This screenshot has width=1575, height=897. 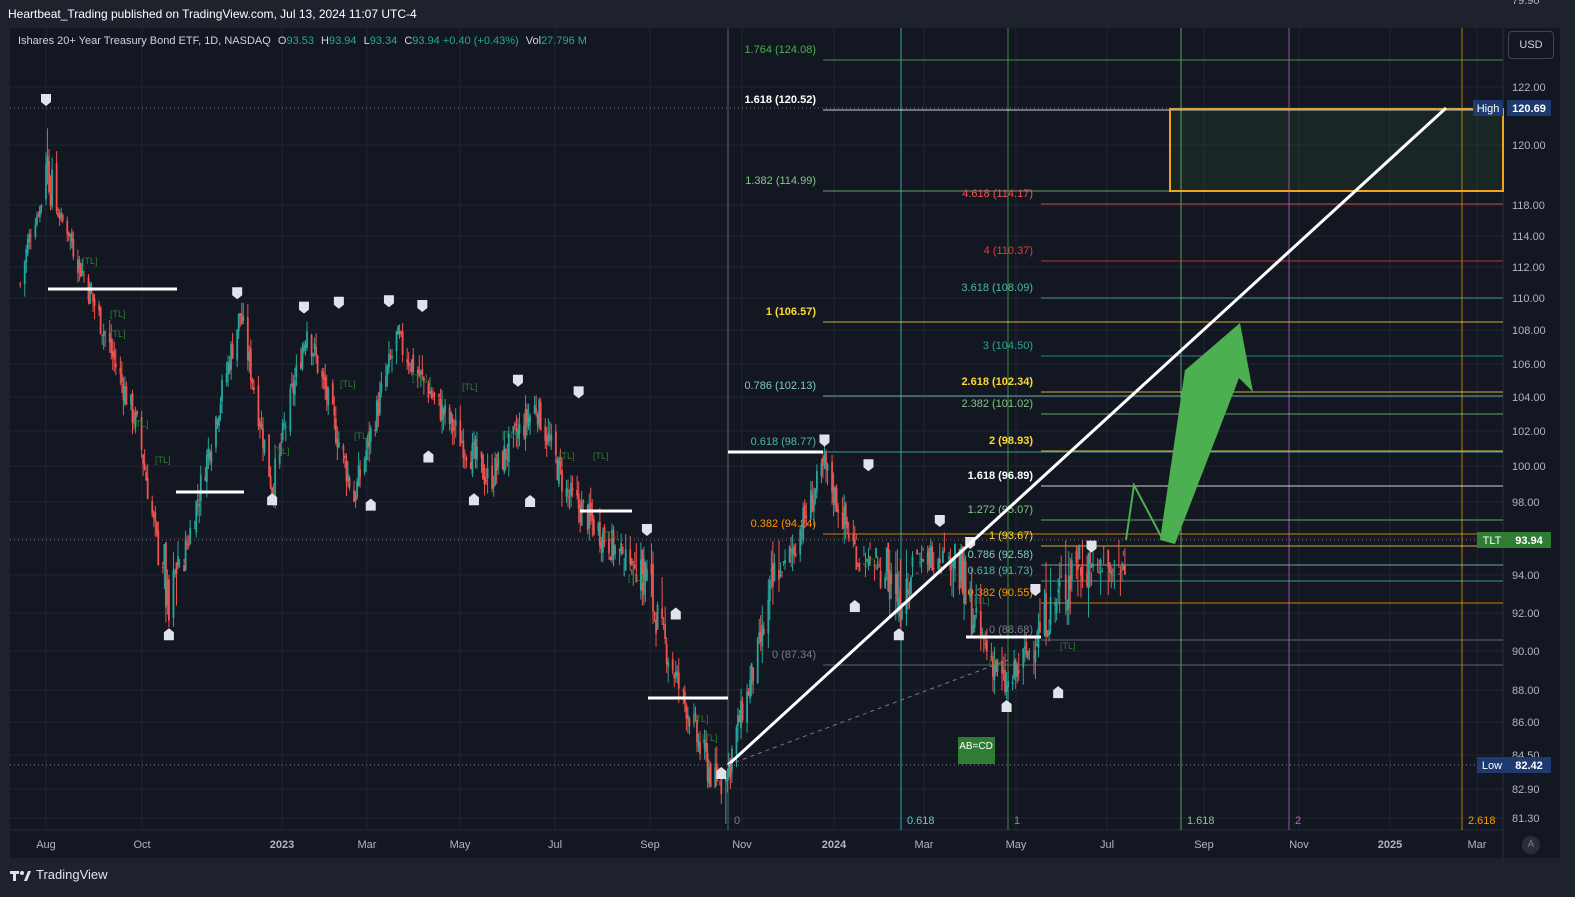 What do you see at coordinates (1526, 691) in the screenshot?
I see `y-tick-label: 88.00` at bounding box center [1526, 691].